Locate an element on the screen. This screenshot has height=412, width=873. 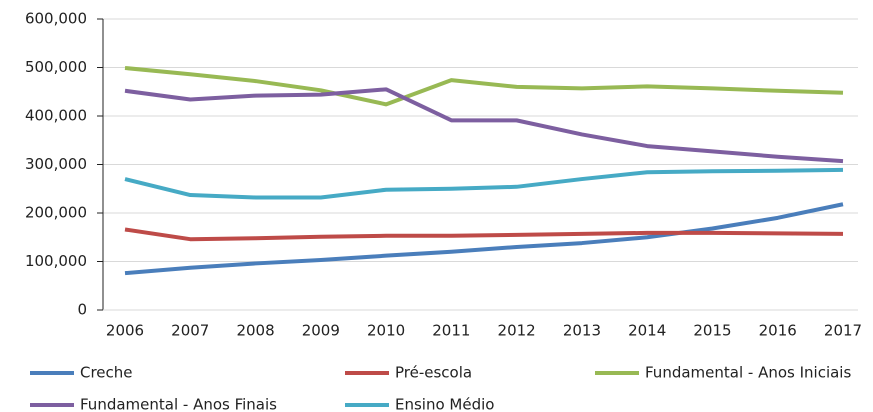
legend-label: Fundamental - Anos Finais is located at coordinates (178, 404).